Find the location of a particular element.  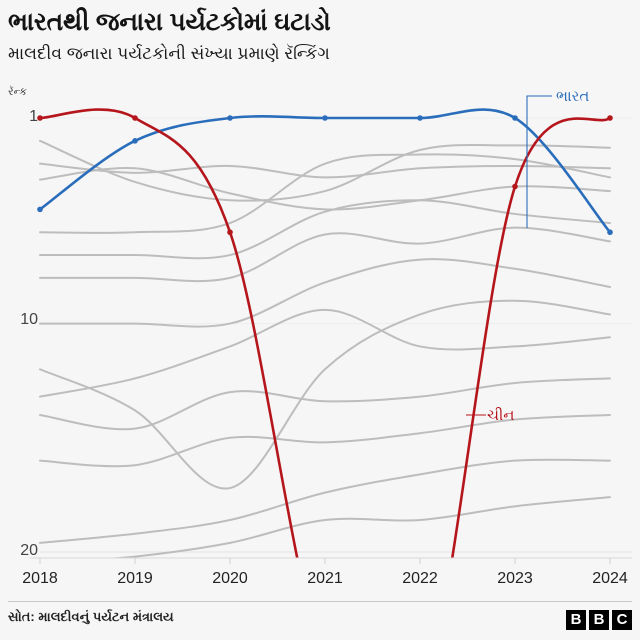

x-axis: 2018 2019 2020 2021 2022 2023 2024 is located at coordinates (320, 575).